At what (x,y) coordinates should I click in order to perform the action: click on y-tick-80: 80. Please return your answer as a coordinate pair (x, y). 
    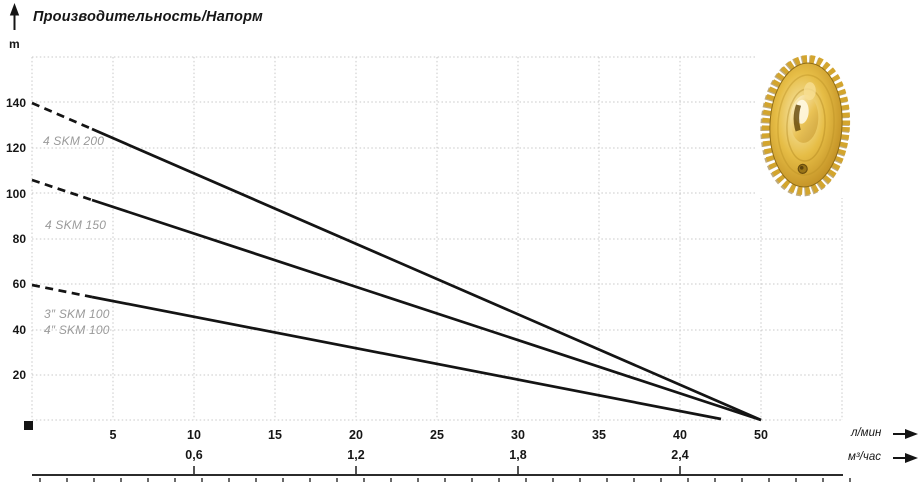
    Looking at the image, I should click on (19, 239).